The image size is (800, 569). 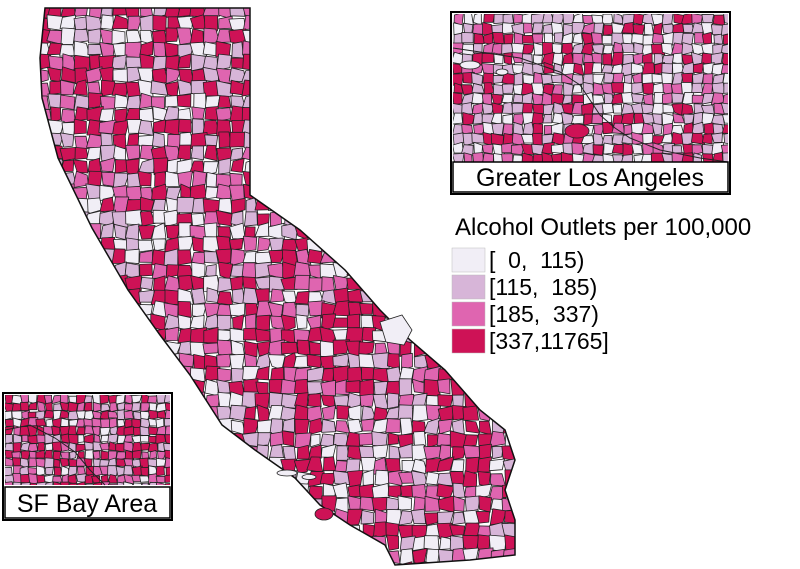 I want to click on legend-label: [185, 337), so click(x=544, y=314).